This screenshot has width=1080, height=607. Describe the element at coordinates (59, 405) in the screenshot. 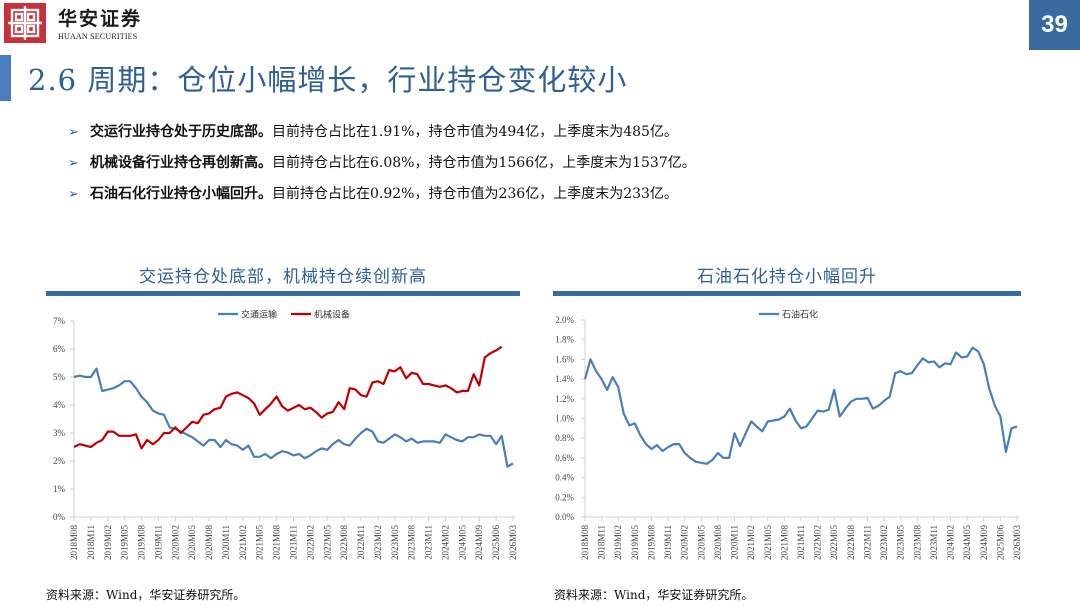

I see `y-tick-label: 4%` at that location.